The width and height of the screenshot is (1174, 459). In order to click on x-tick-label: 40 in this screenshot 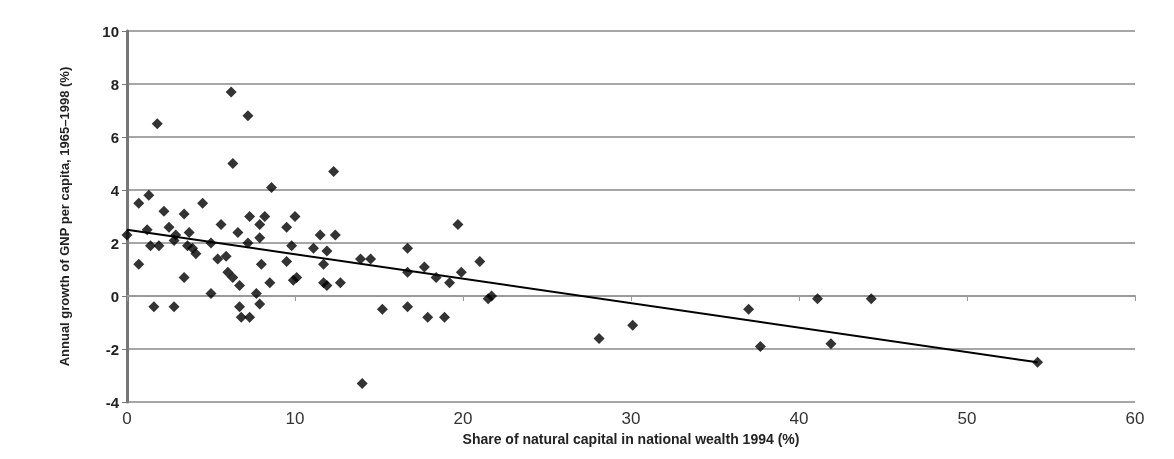, I will do `click(799, 419)`.